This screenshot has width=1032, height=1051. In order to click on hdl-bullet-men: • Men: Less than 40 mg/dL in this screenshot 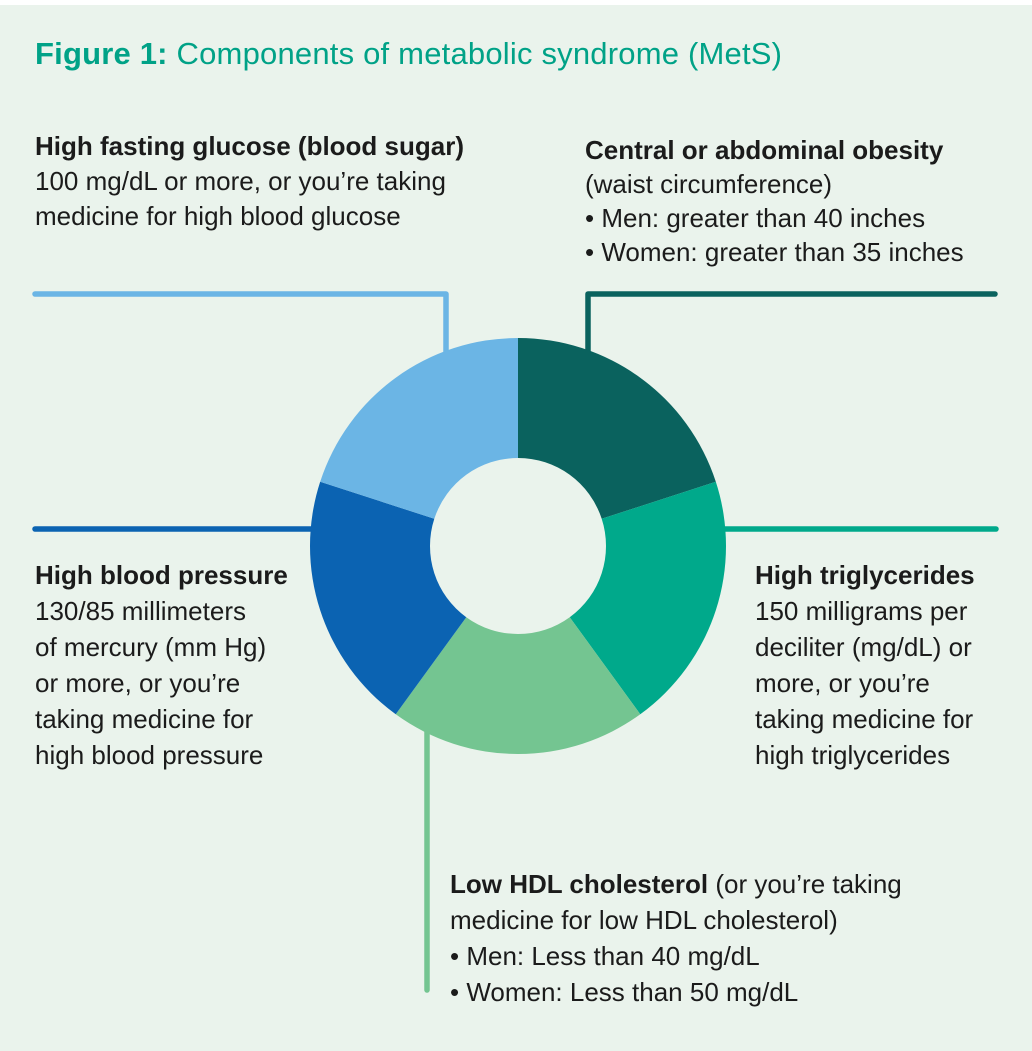, I will do `click(605, 956)`.